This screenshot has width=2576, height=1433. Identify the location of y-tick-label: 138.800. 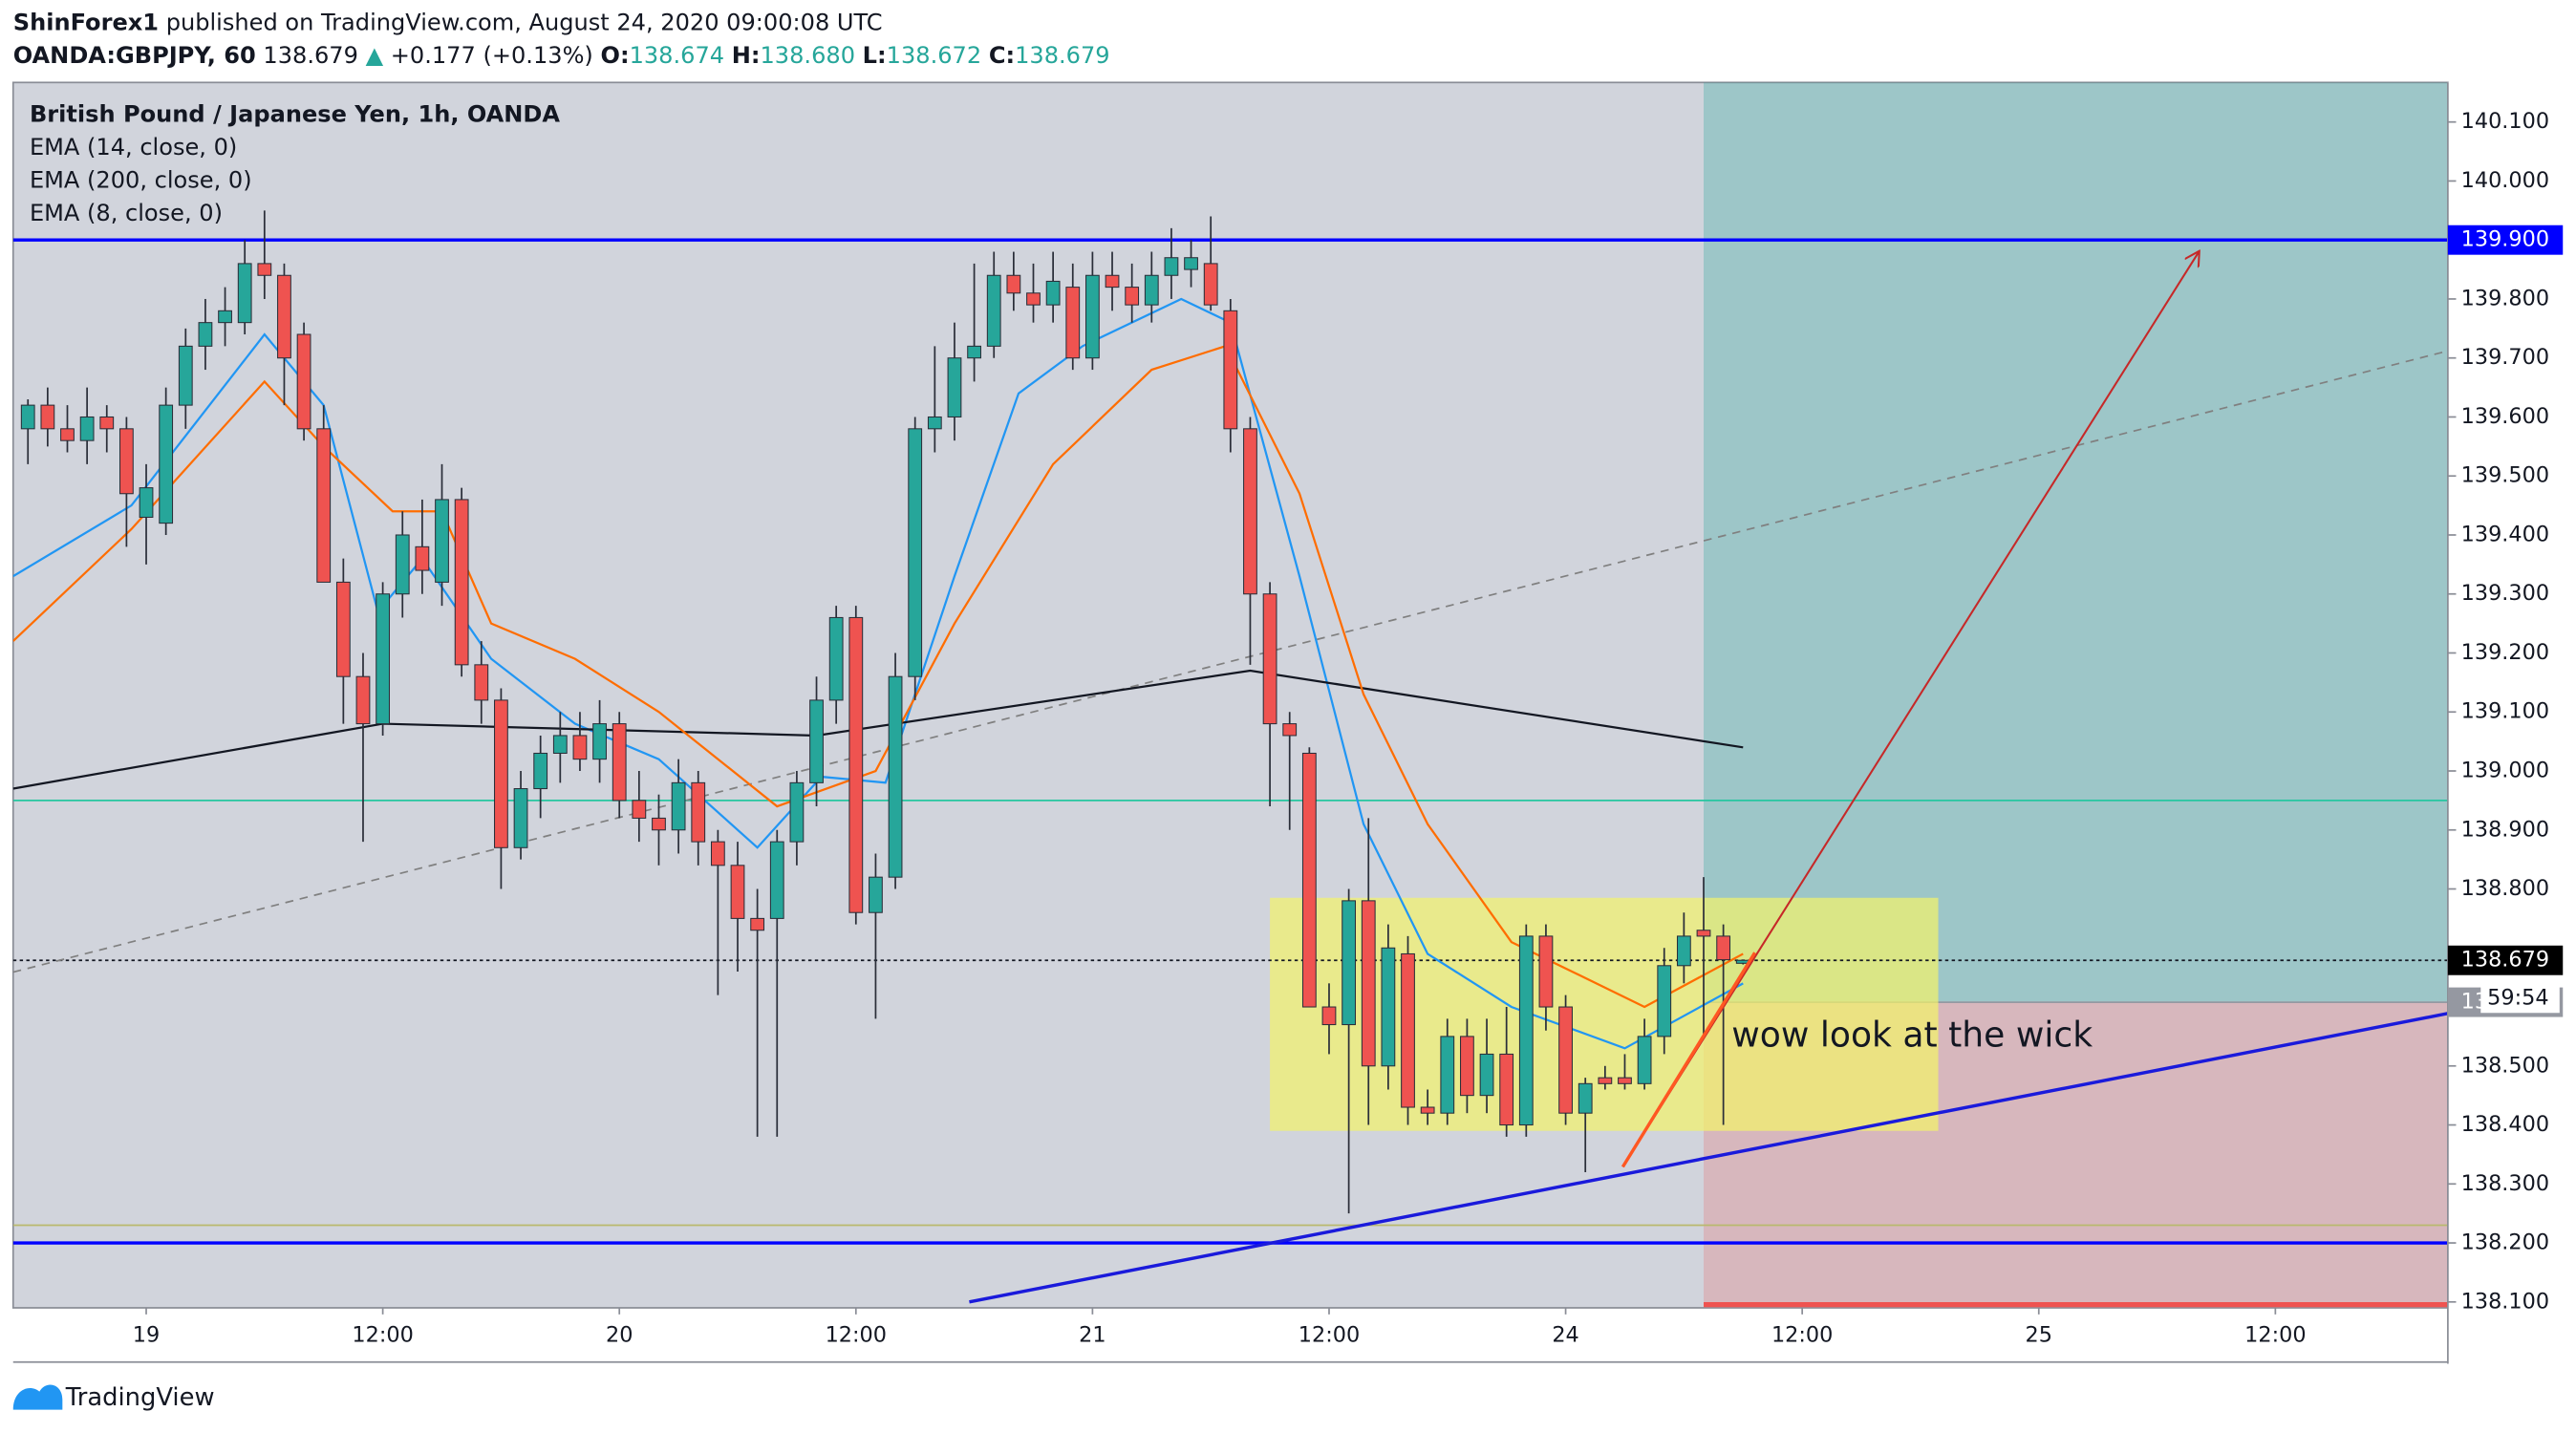
(2505, 889).